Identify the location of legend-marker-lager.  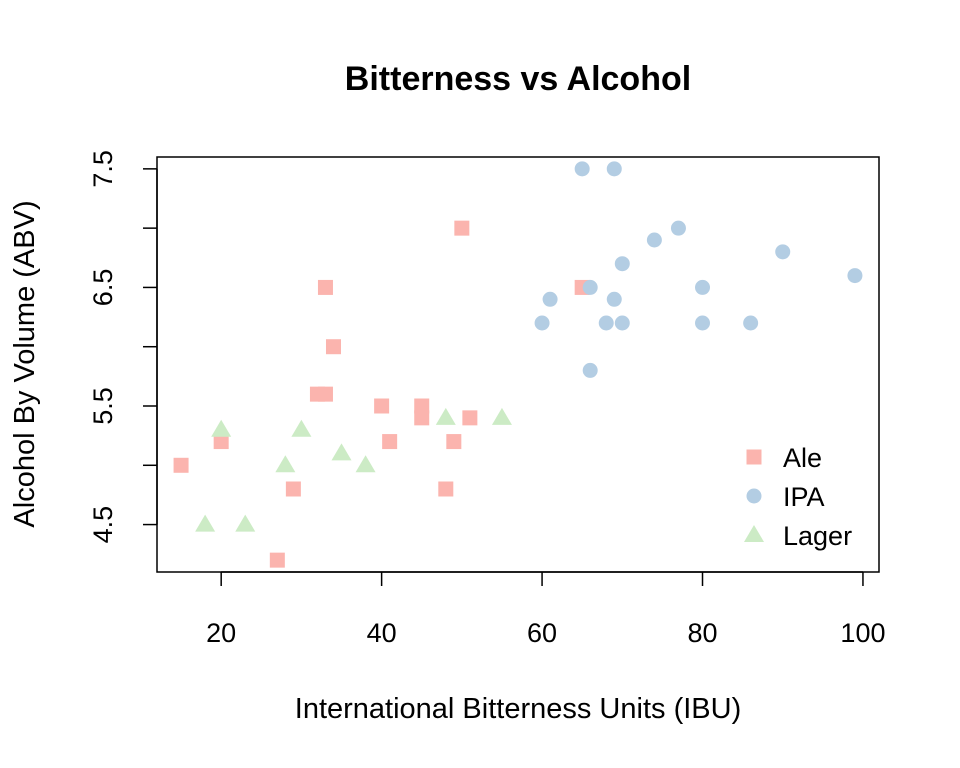
(754, 533).